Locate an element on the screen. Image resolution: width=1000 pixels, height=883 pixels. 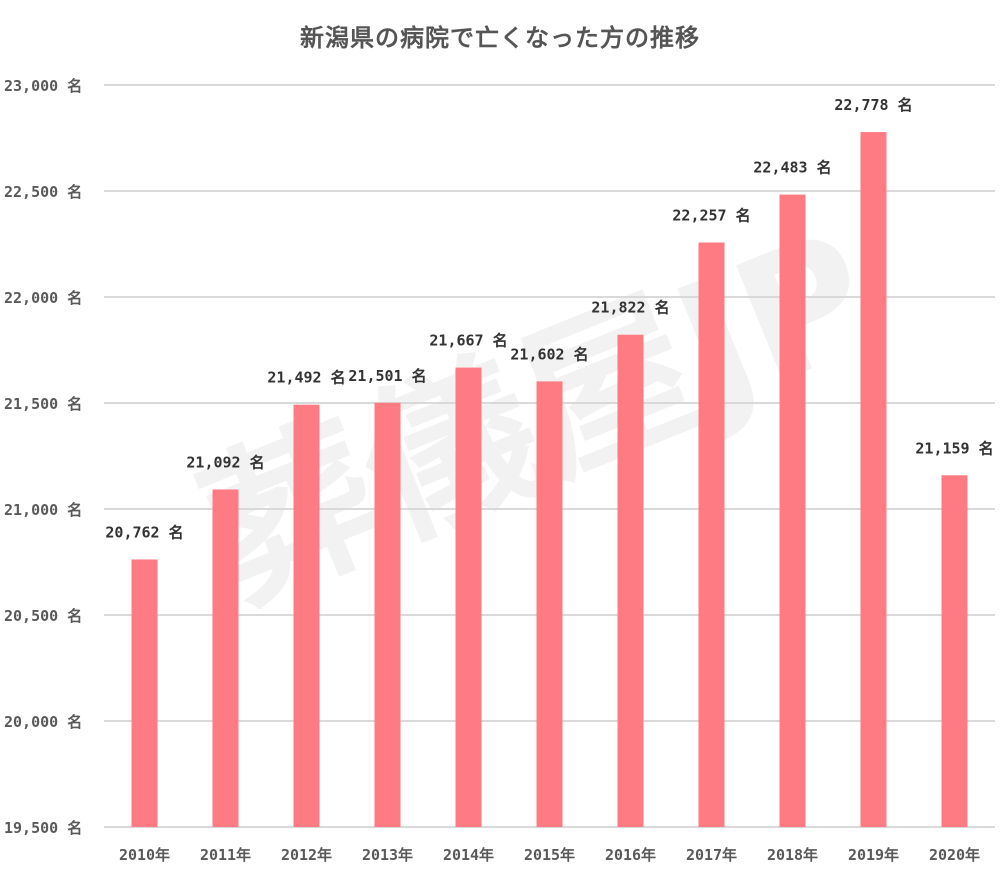
data-label: 21,492 名 is located at coordinates (306, 378).